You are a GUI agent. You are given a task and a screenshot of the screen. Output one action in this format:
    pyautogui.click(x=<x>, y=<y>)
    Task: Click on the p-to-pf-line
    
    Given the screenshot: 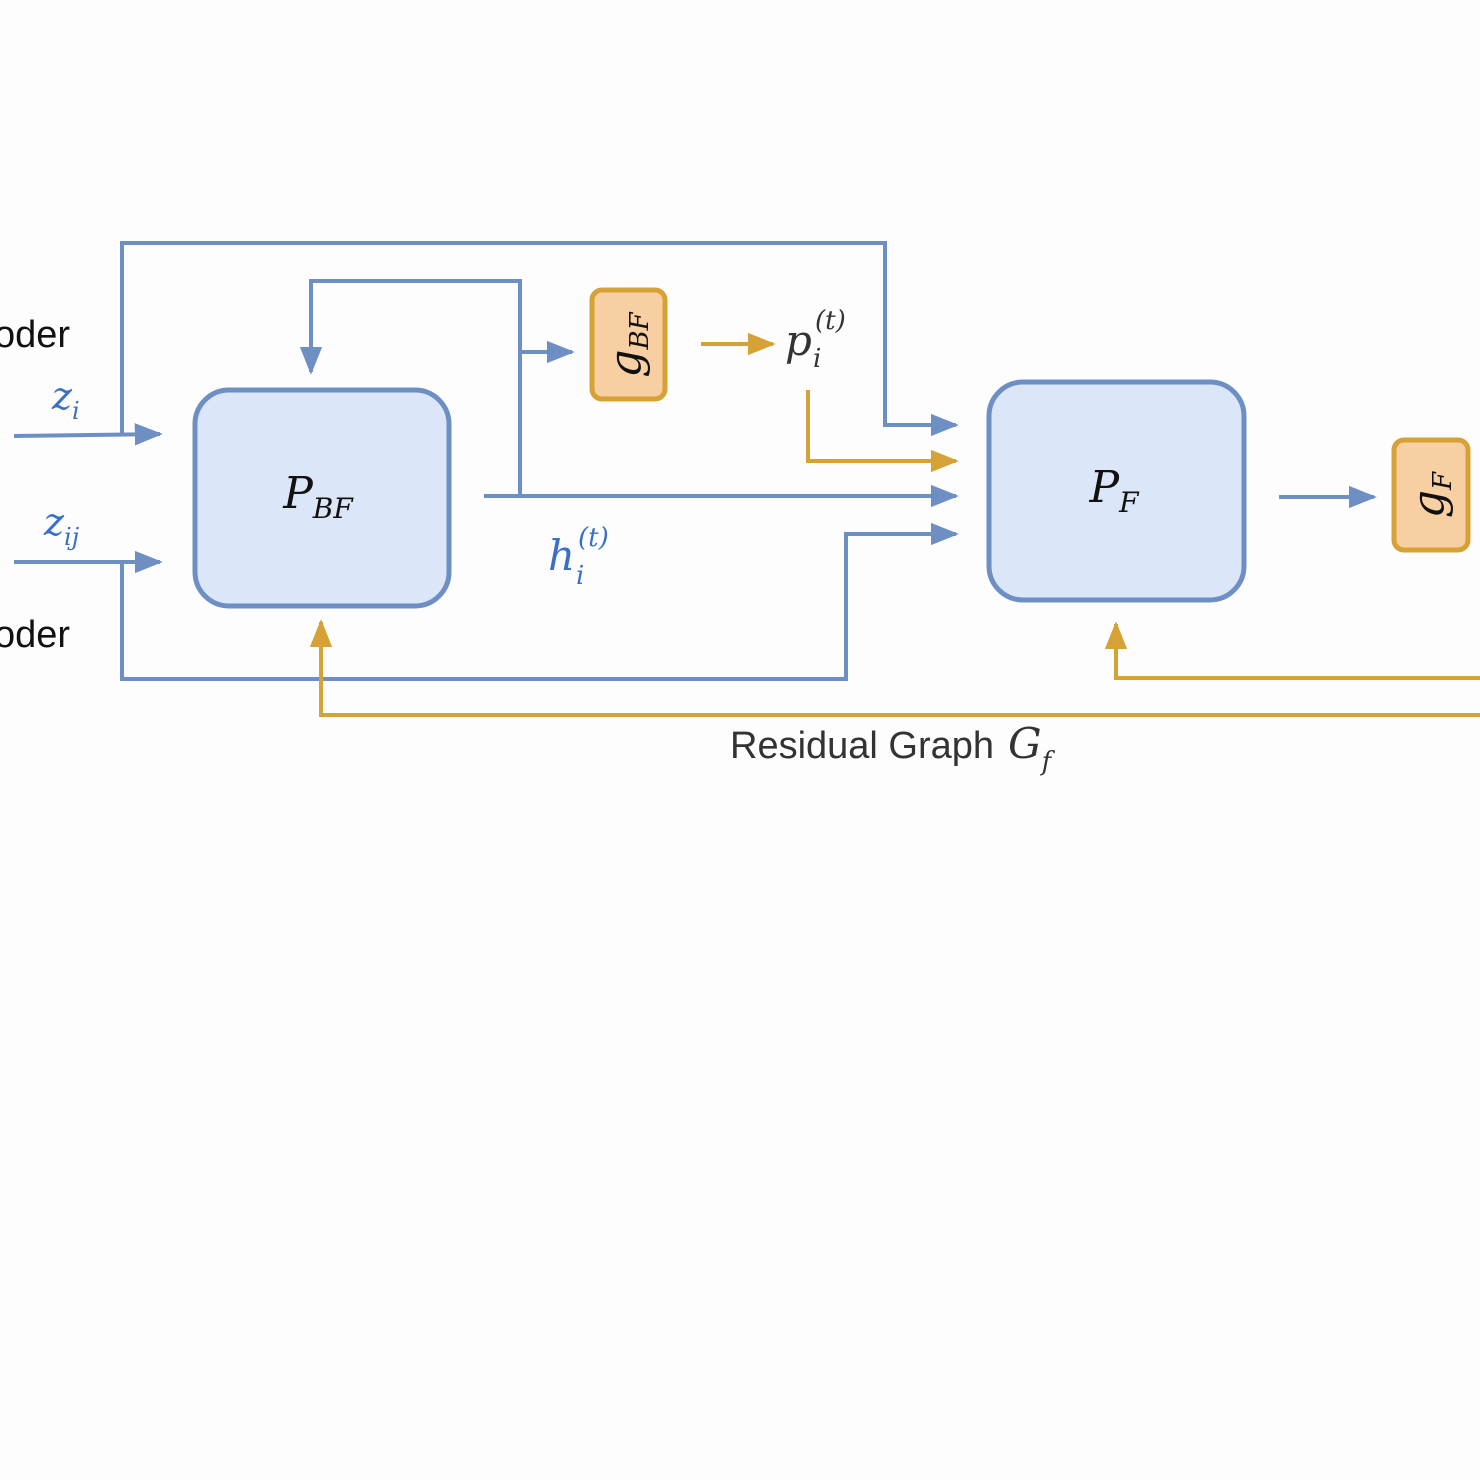 What is the action you would take?
    pyautogui.click(x=882, y=431)
    